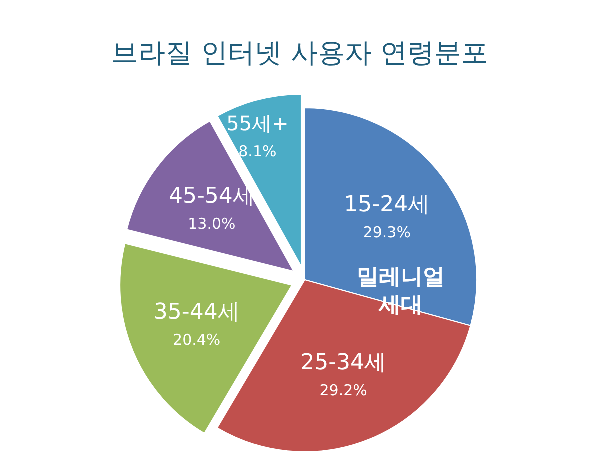  I want to click on chart-title: 브라질 인터넷 사용자 연령분포, so click(300, 53).